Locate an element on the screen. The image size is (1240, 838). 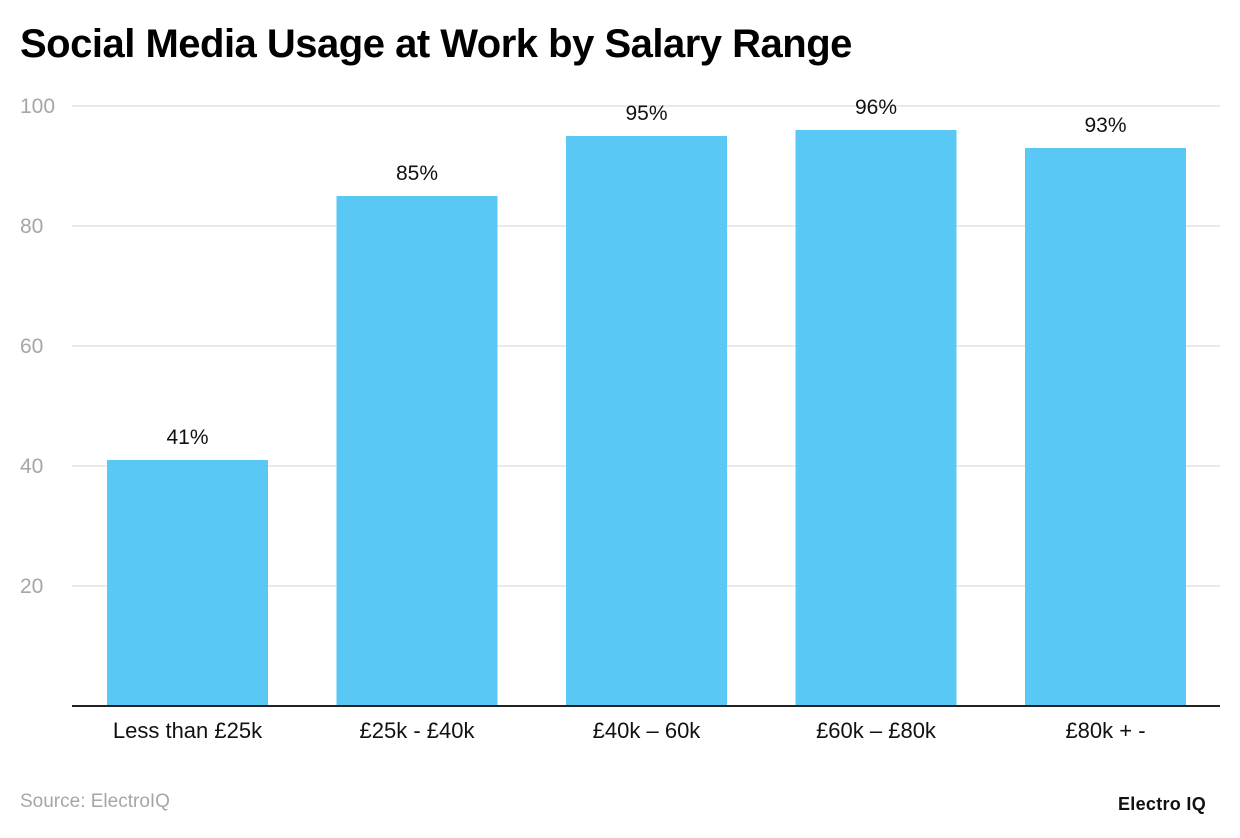
y-tick-label: 60 is located at coordinates (31, 346).